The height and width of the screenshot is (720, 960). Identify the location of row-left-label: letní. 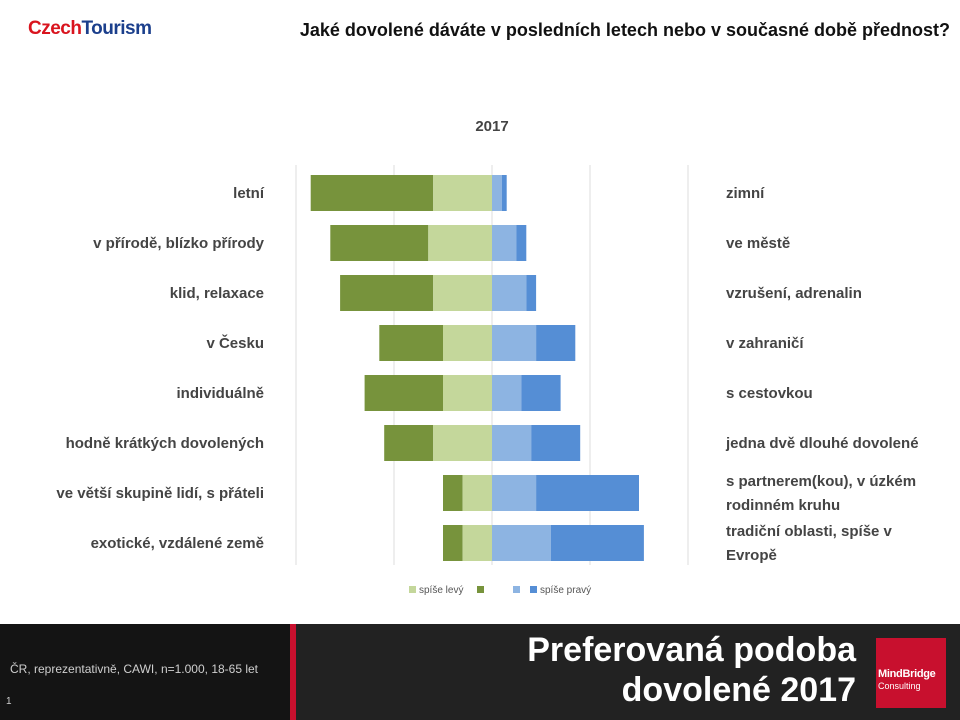
(249, 193).